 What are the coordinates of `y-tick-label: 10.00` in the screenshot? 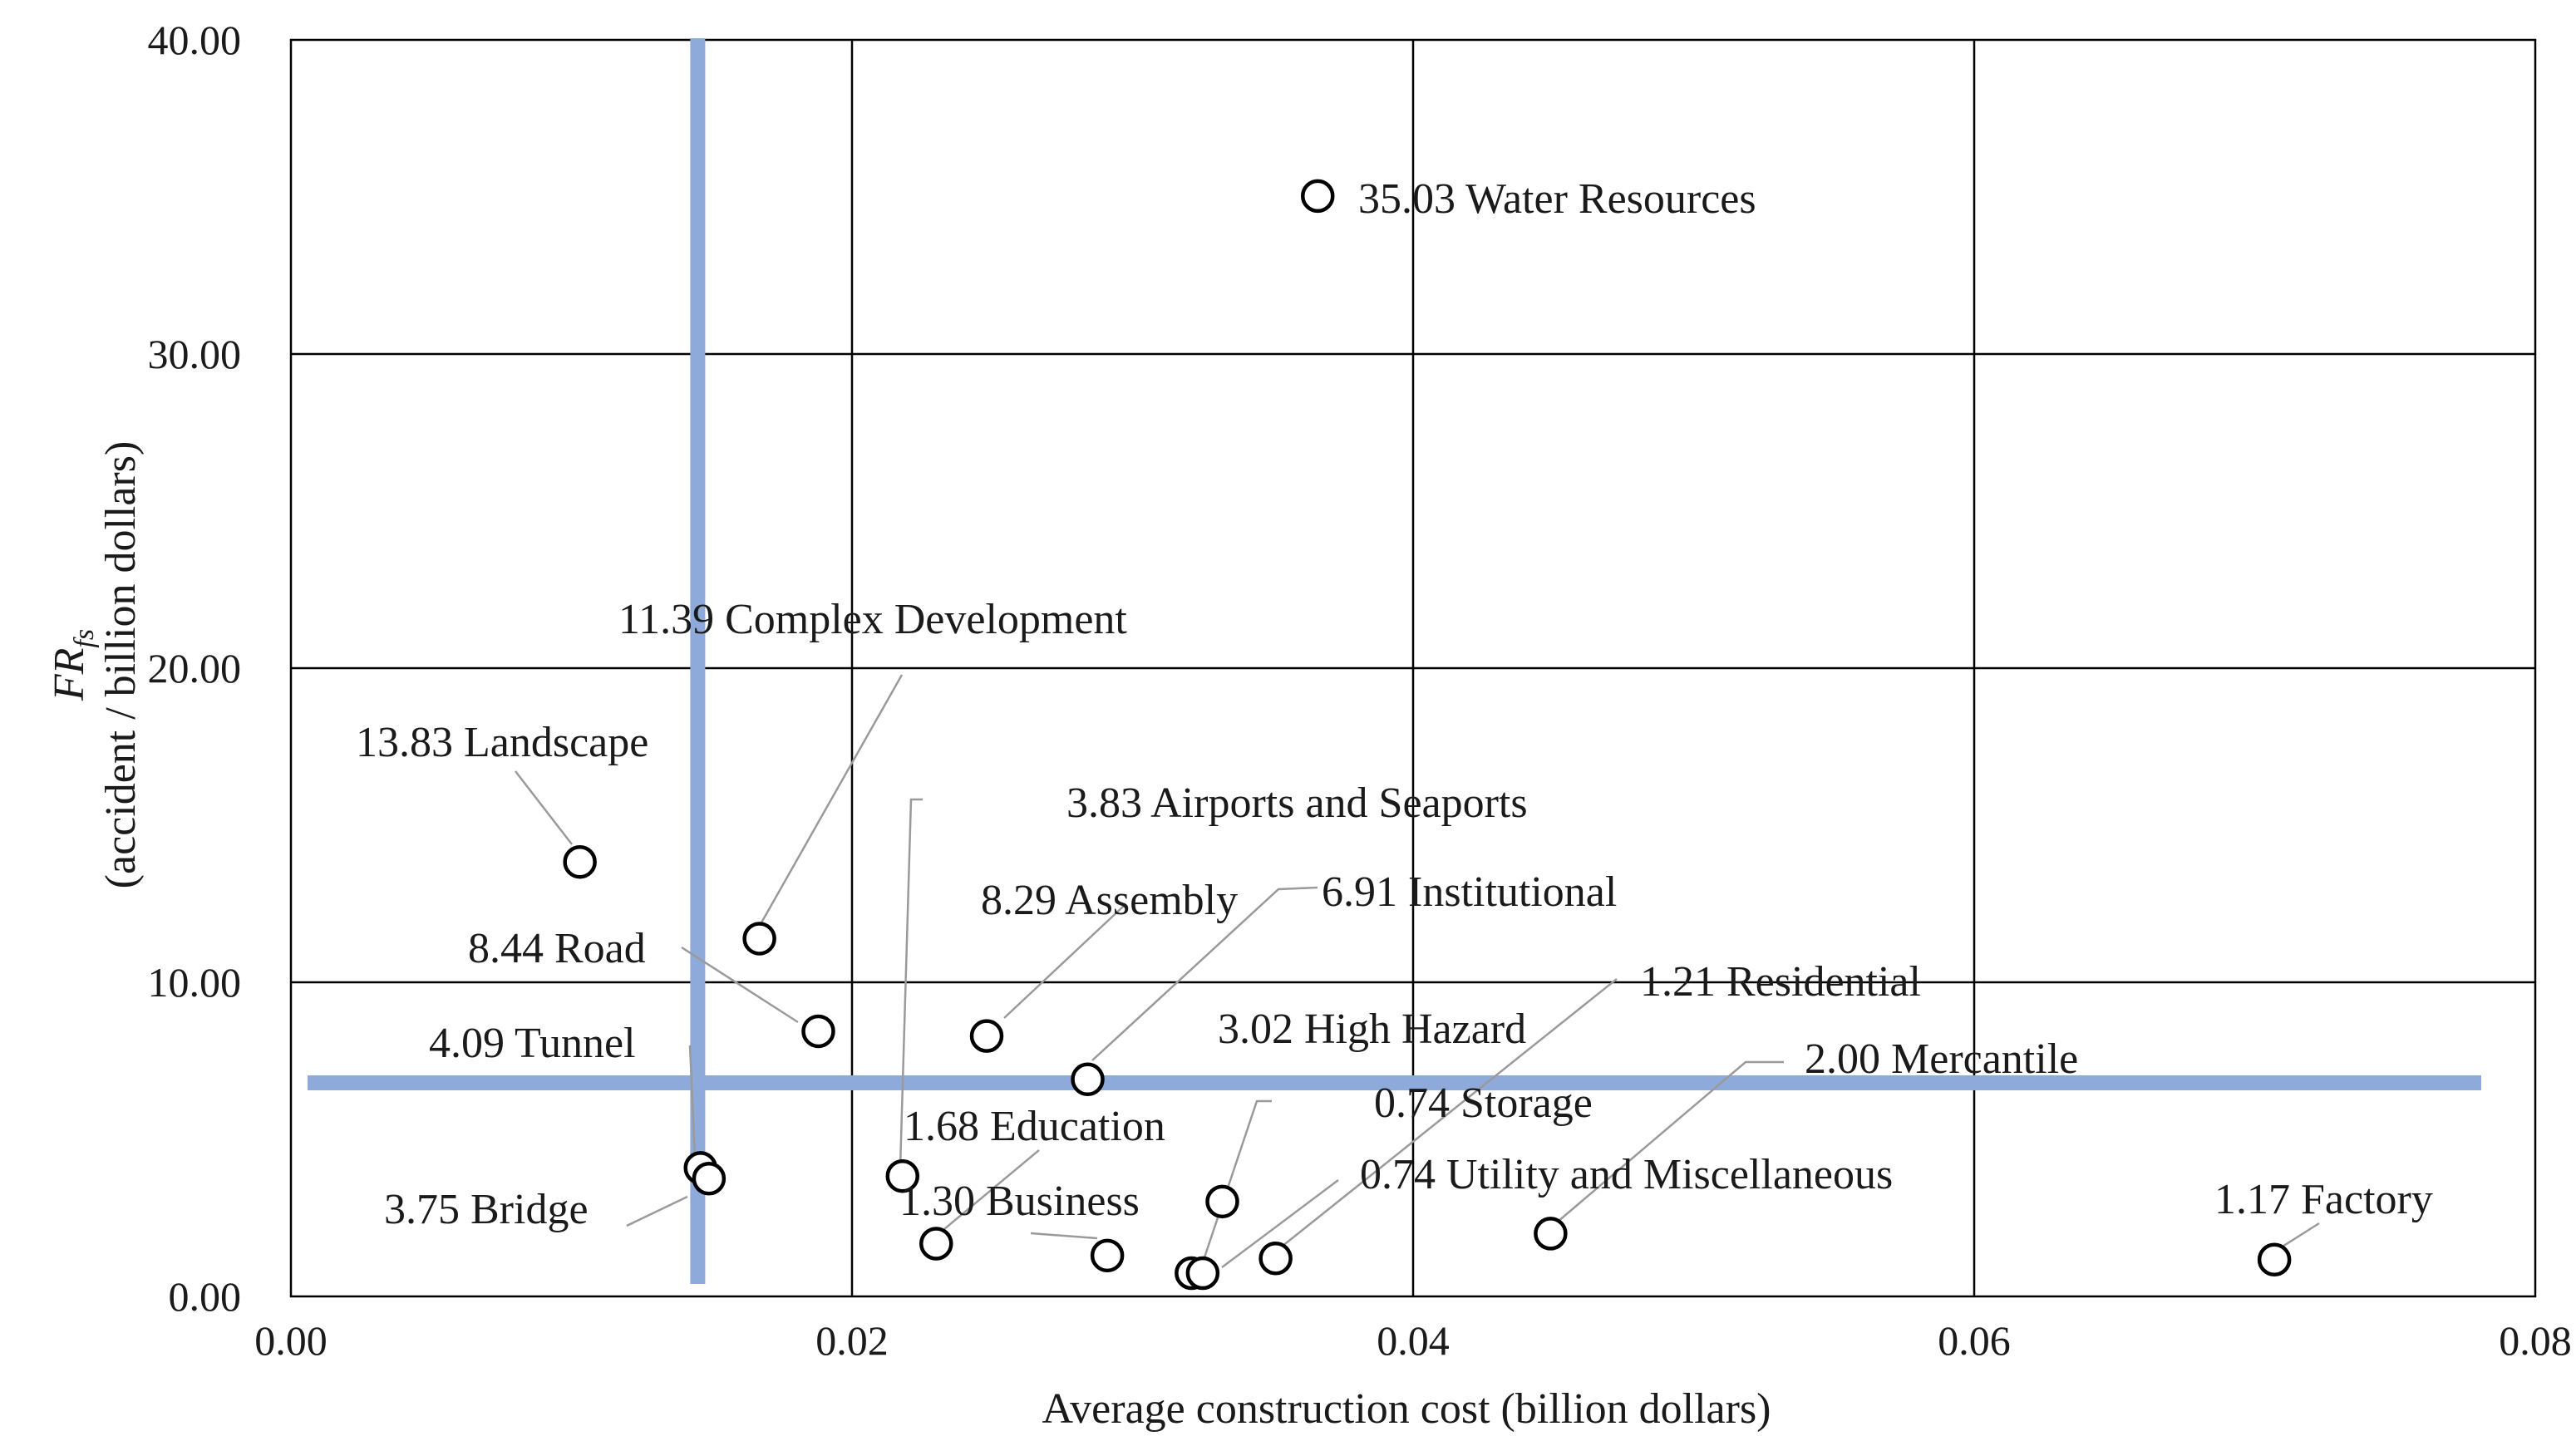 It's located at (195, 982).